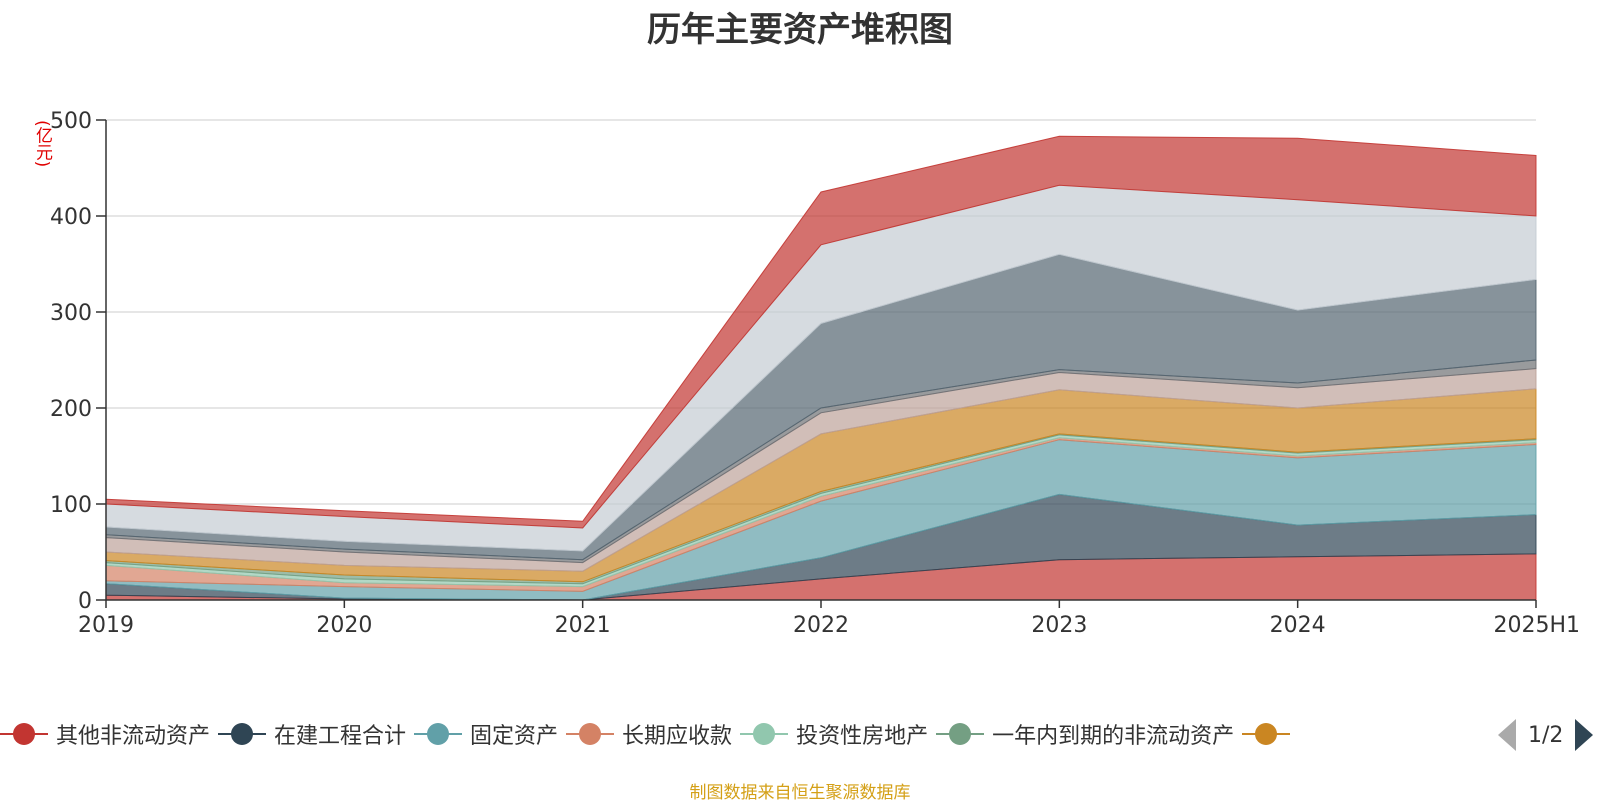 This screenshot has height=803, width=1600. Describe the element at coordinates (340, 736) in the screenshot. I see `legend-label: 在建工程合计` at that location.